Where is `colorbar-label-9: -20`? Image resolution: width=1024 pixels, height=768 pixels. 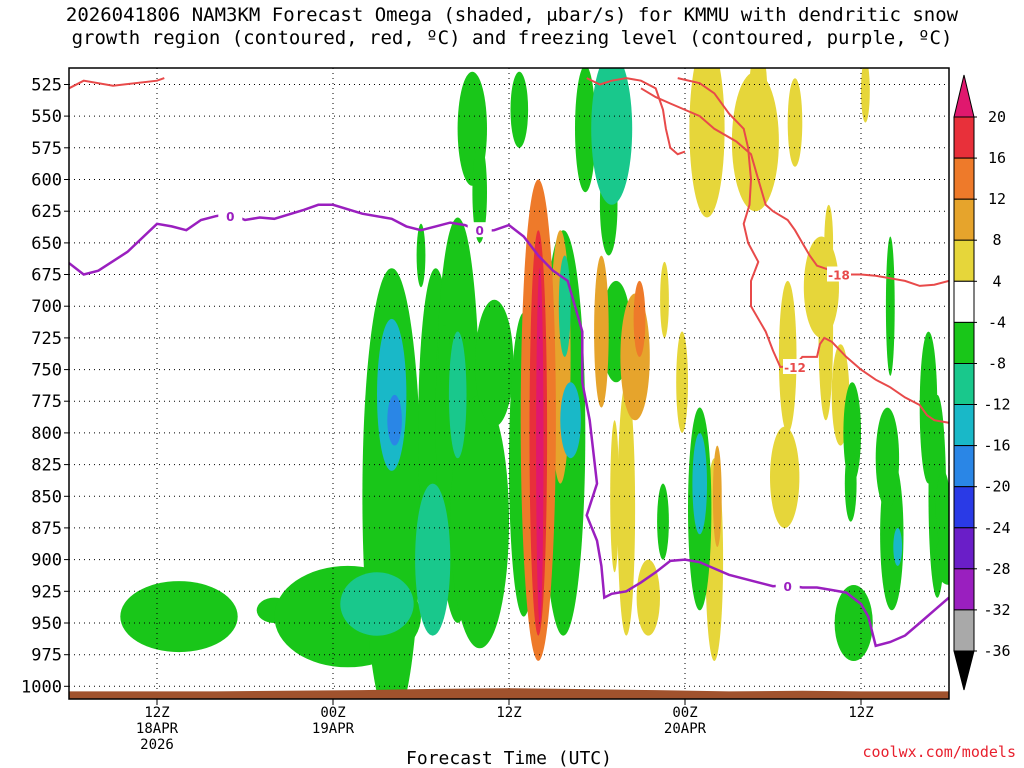
colorbar-label-9: -20 is located at coordinates (996, 487).